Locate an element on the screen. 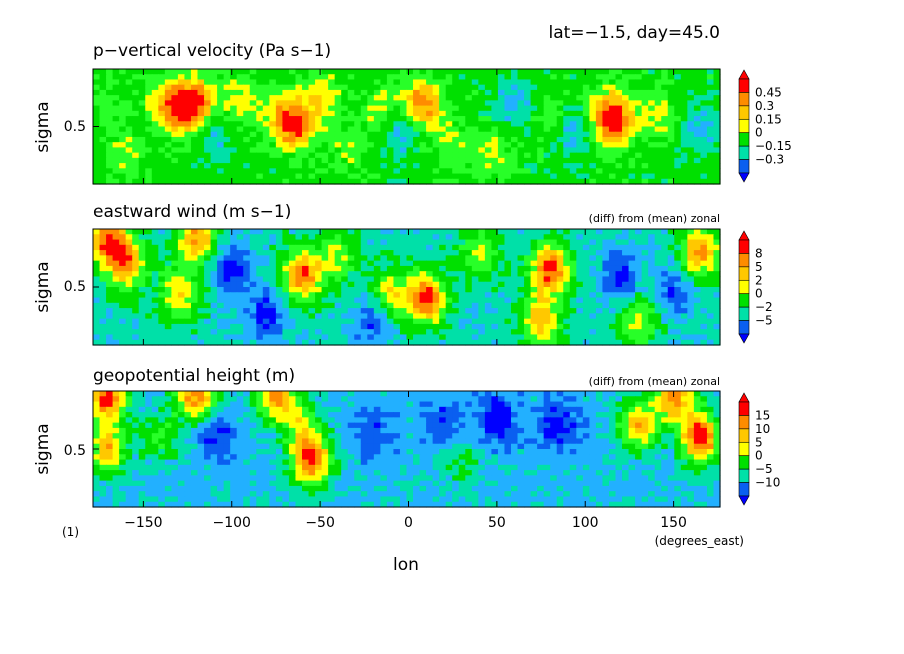 The height and width of the screenshot is (654, 904). colorbar-segment is located at coordinates (744, 287).